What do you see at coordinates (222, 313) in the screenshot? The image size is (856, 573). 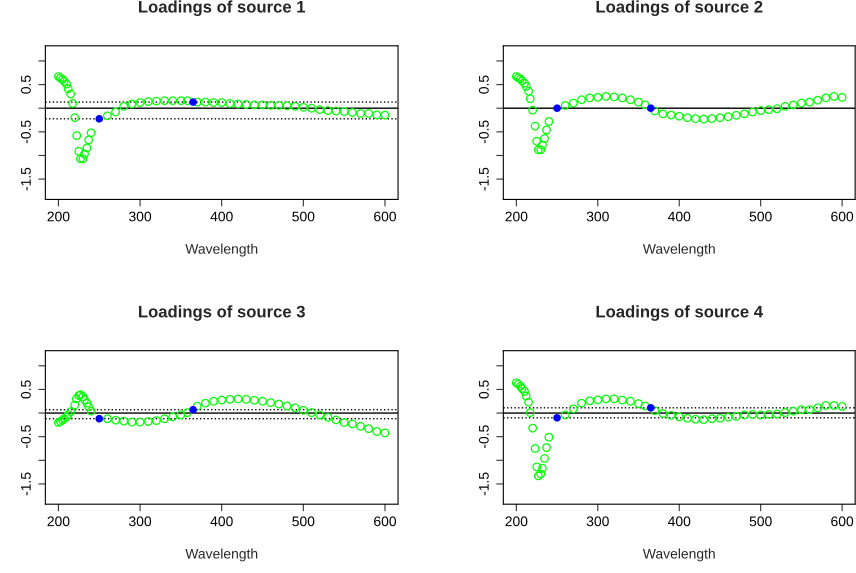 I see `chart-title: Loadings of source 3` at bounding box center [222, 313].